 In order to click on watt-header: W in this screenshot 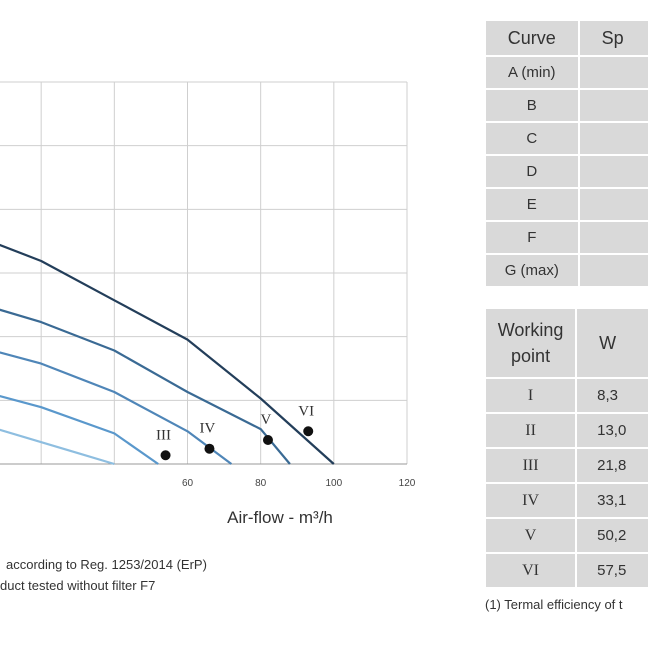, I will do `click(612, 343)`.